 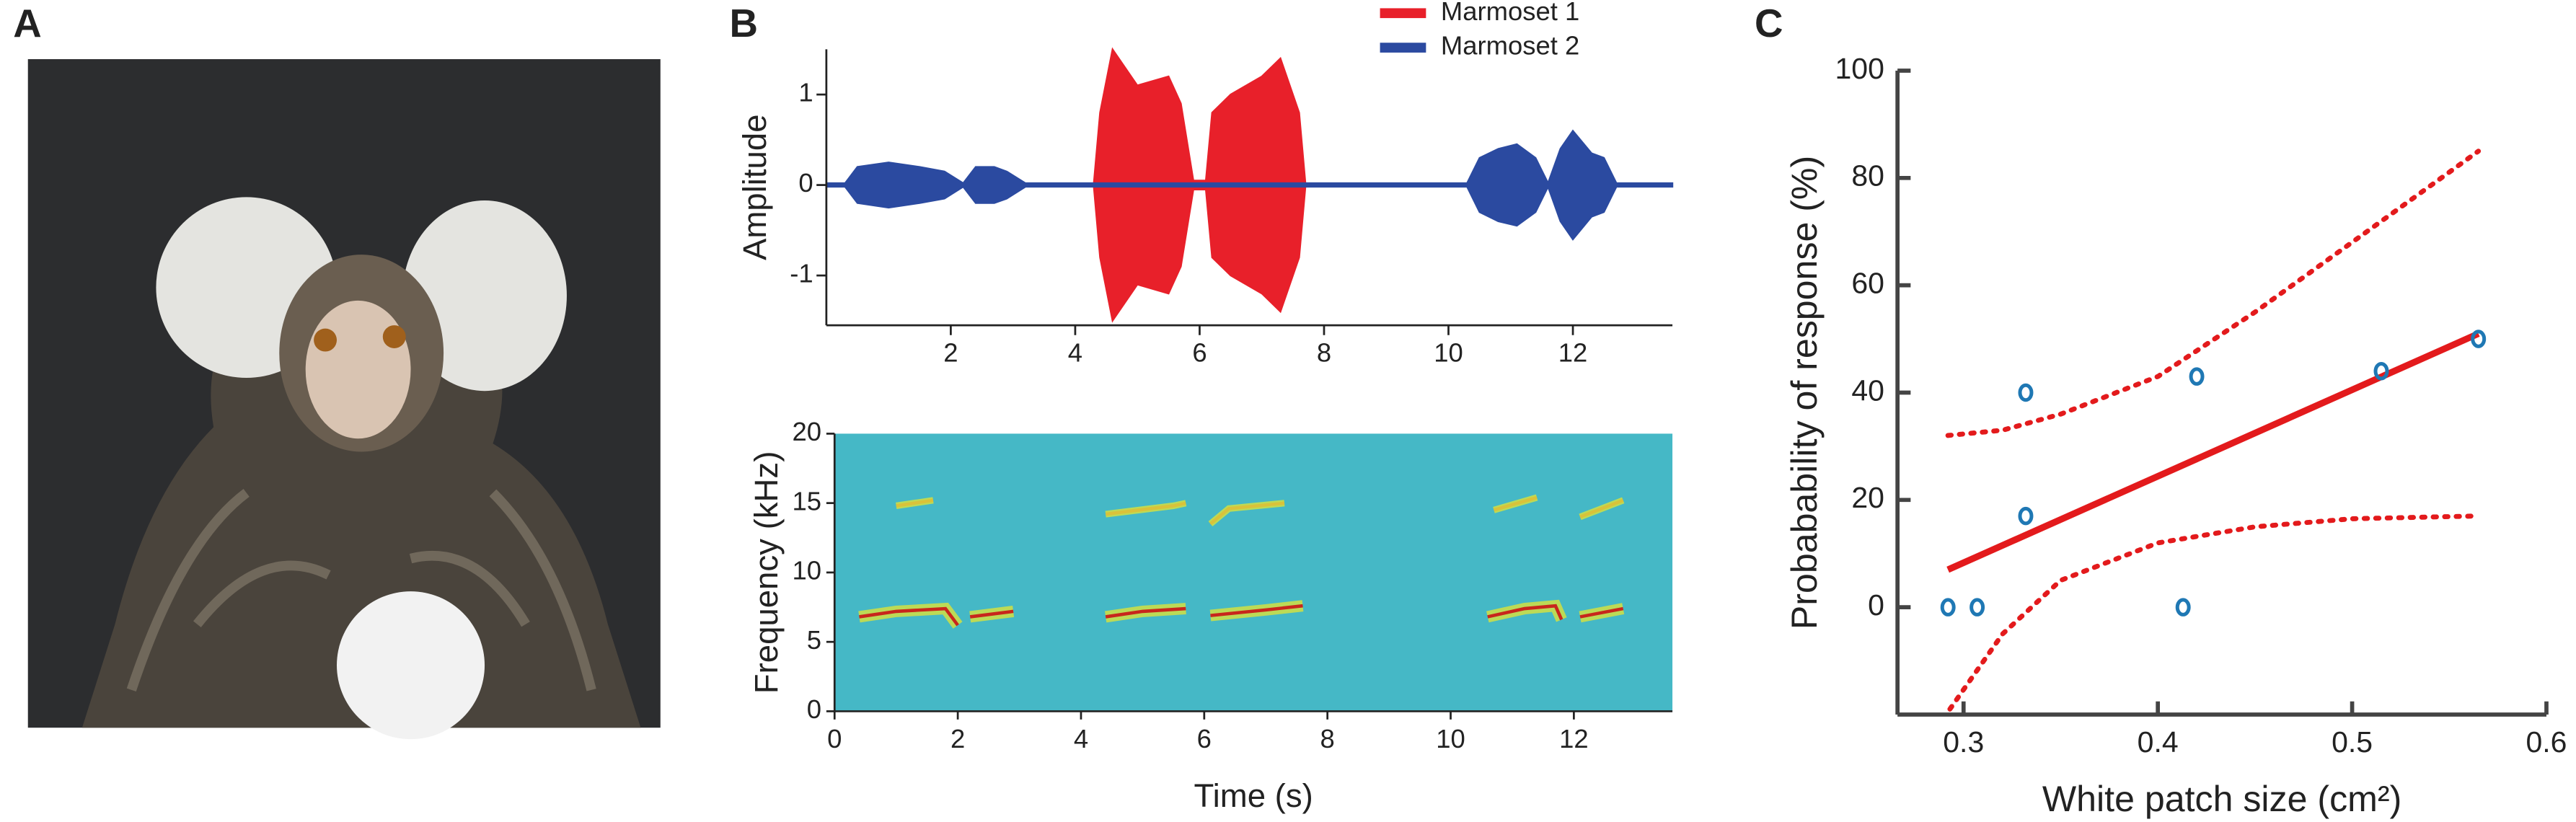 I want to click on x-tick-label: 0.5, so click(x=2352, y=742).